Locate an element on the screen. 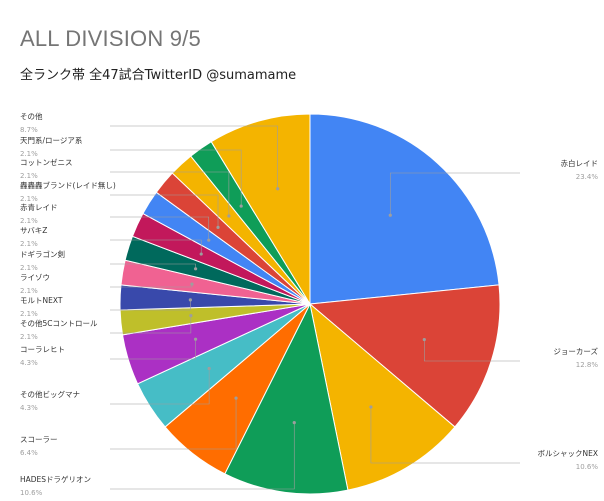  slice-label: その他 is located at coordinates (31, 116).